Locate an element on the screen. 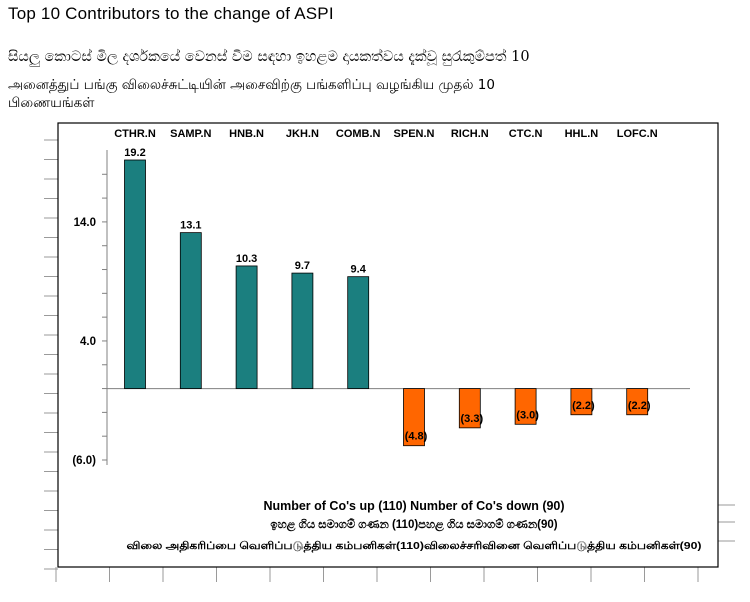  y-tick-label: (6.0) is located at coordinates (84, 461).